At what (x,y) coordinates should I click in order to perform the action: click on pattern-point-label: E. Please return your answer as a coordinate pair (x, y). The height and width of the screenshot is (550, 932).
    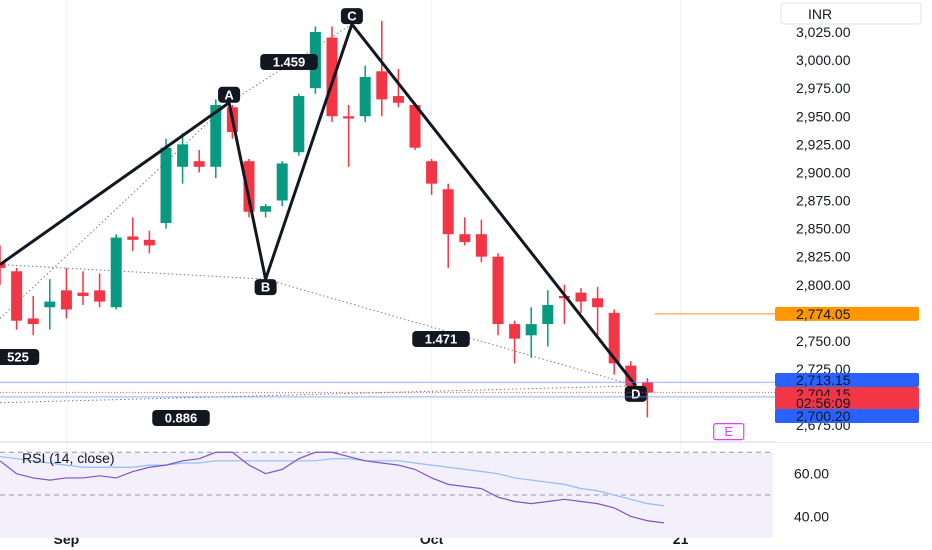
    Looking at the image, I should click on (728, 431).